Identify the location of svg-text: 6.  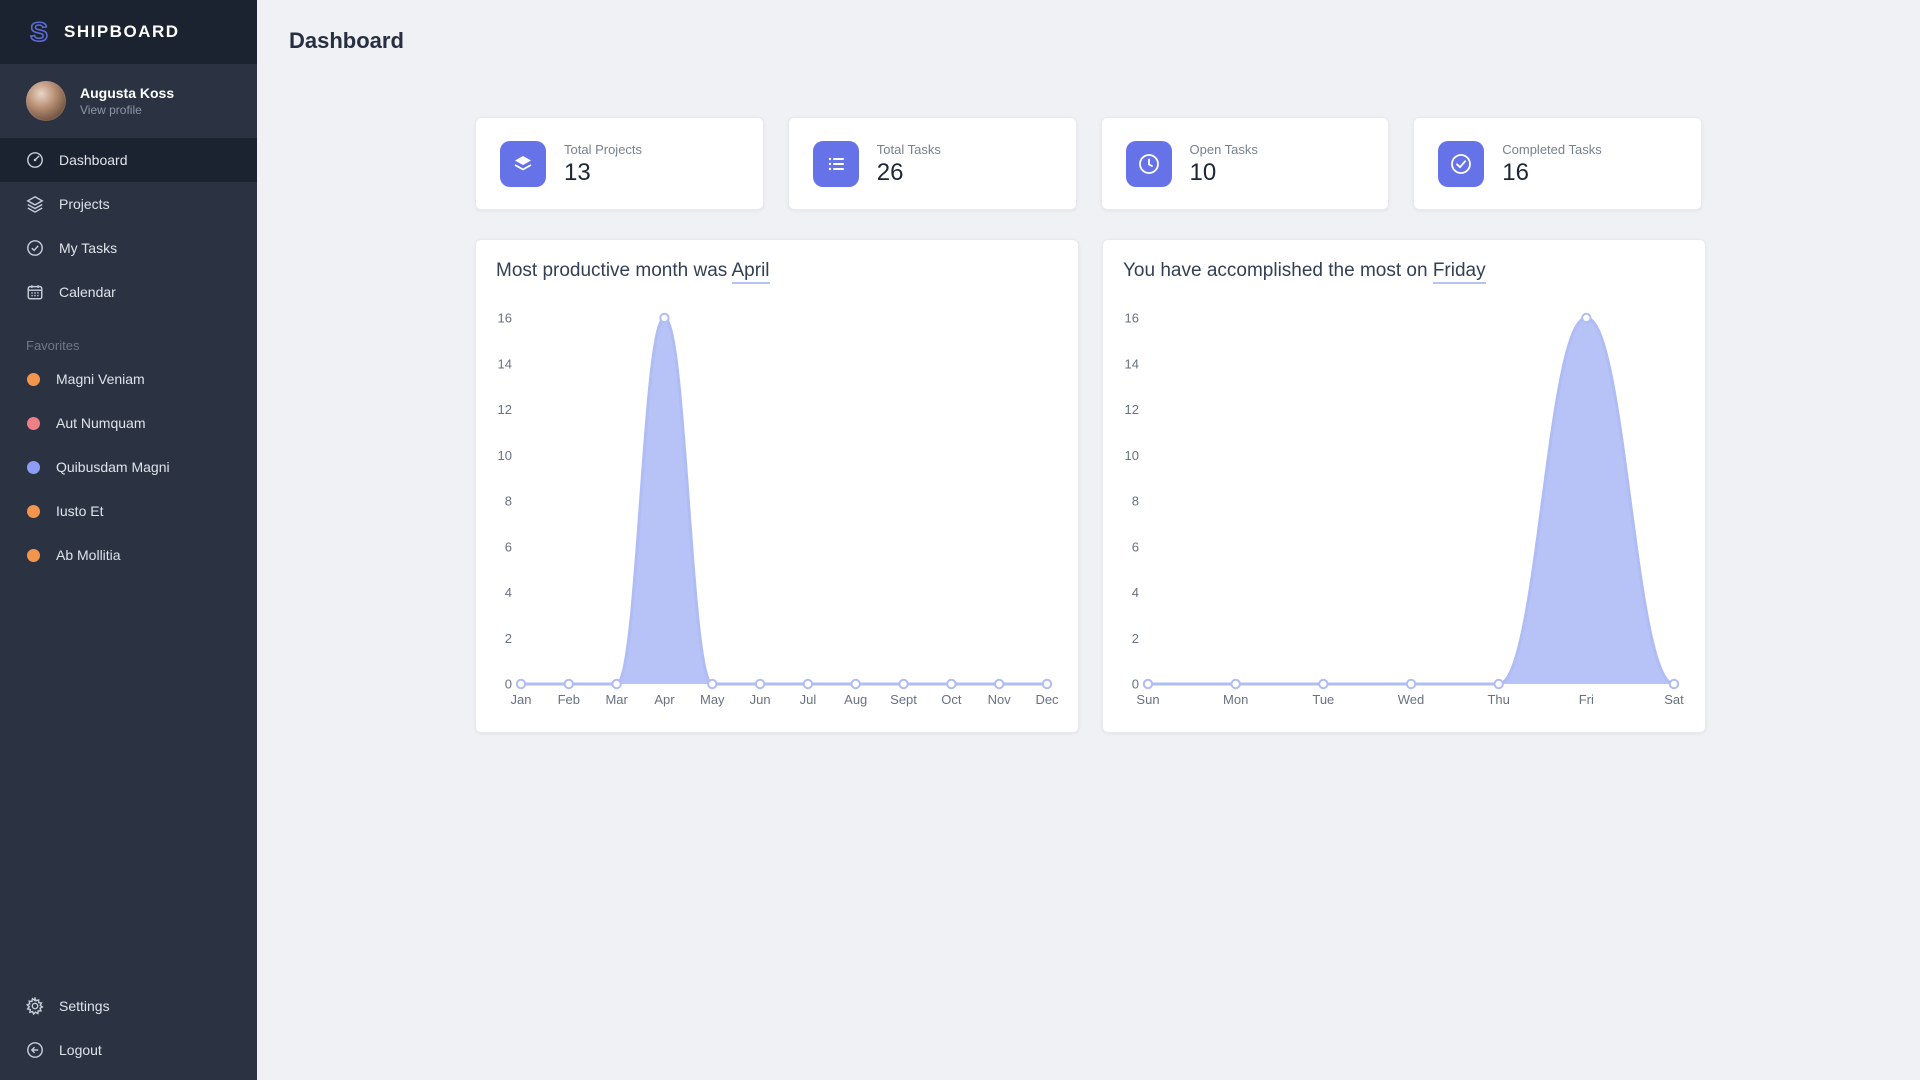
(1135, 546).